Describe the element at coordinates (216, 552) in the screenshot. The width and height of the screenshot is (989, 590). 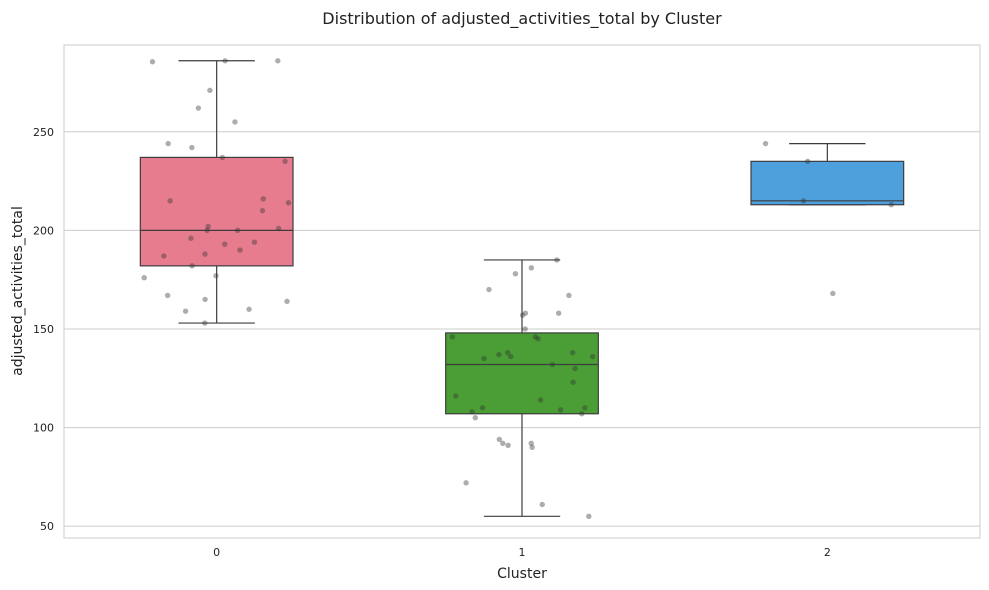
I see `x-tick-label: 0` at that location.